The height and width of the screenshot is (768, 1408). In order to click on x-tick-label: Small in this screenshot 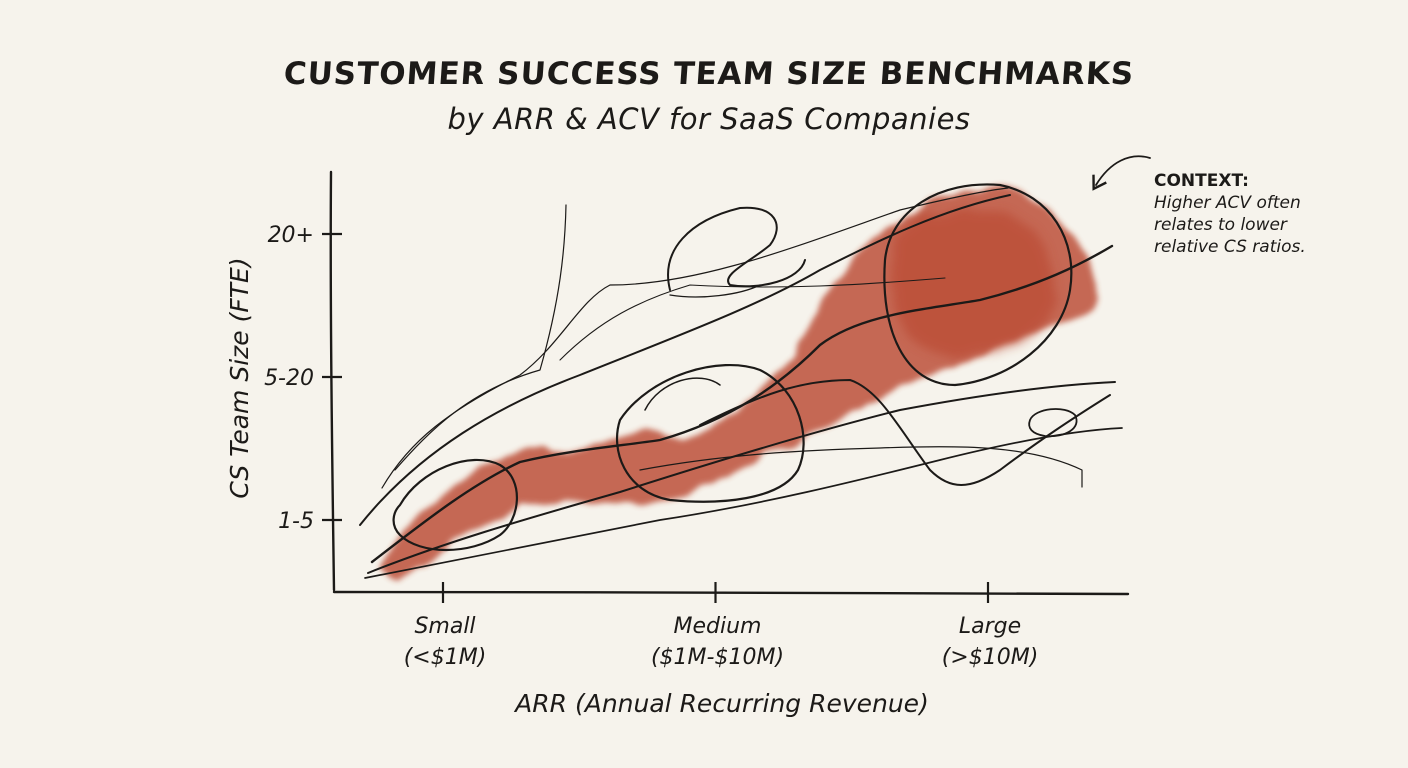, I will do `click(444, 626)`.